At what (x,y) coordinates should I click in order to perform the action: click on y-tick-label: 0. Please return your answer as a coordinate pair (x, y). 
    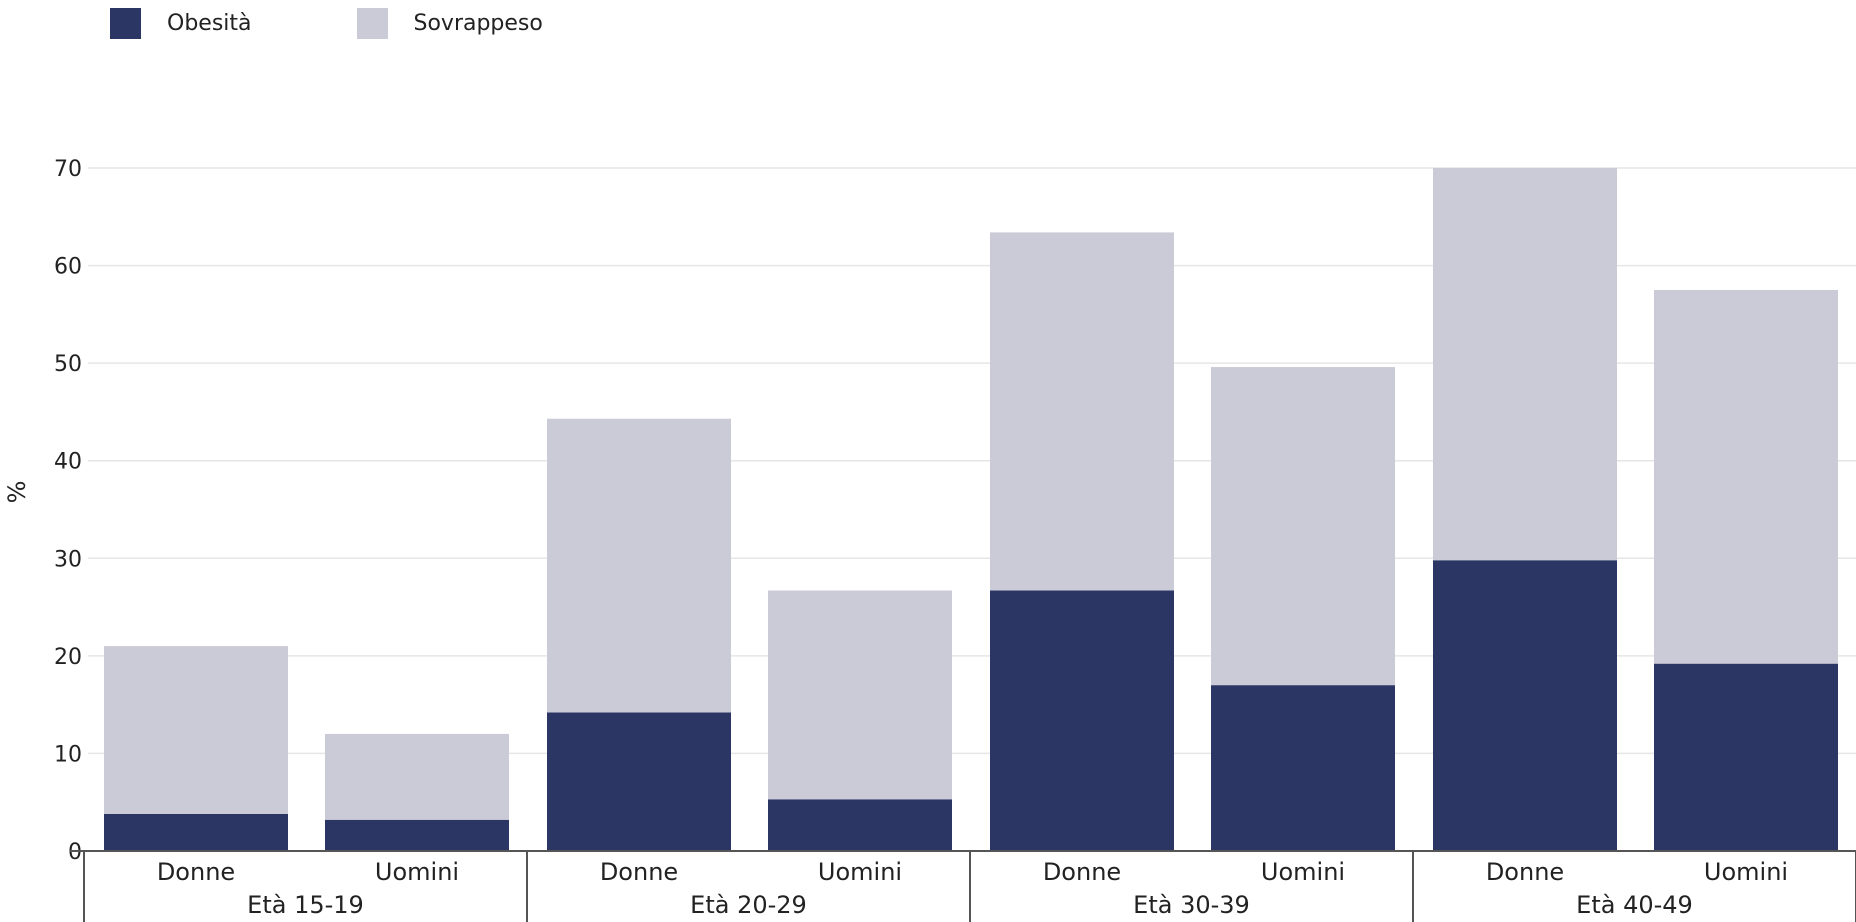
    Looking at the image, I should click on (75, 852).